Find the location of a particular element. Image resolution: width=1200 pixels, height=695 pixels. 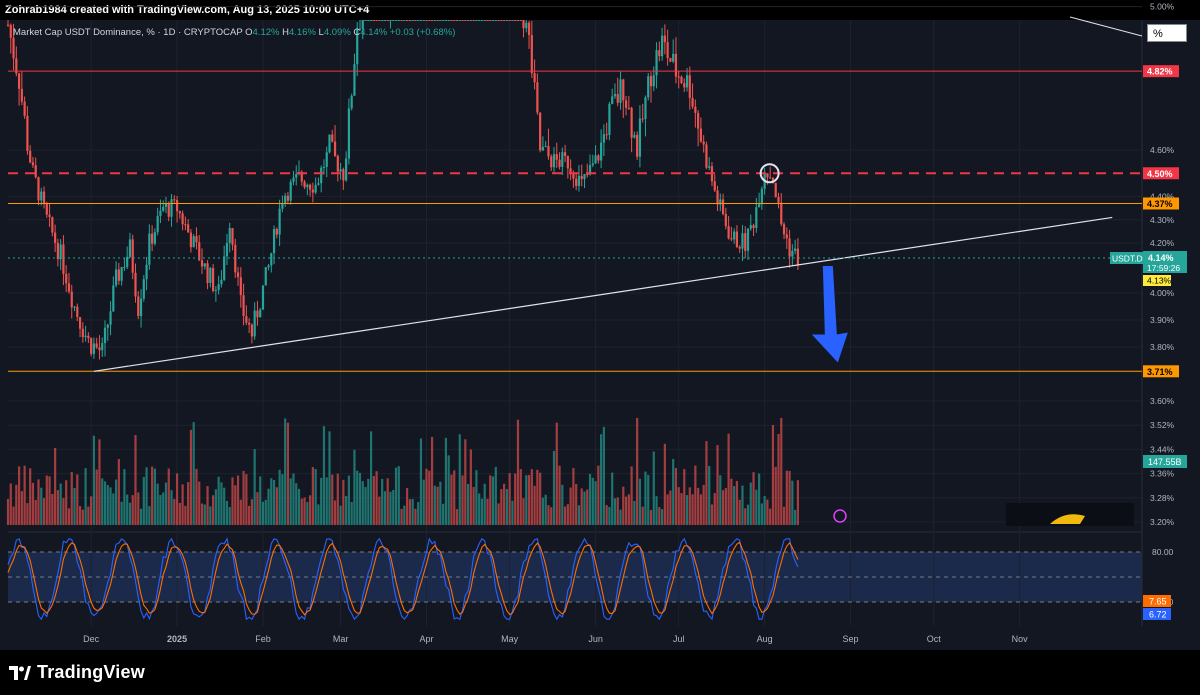

event-marker-icon is located at coordinates (840, 516).